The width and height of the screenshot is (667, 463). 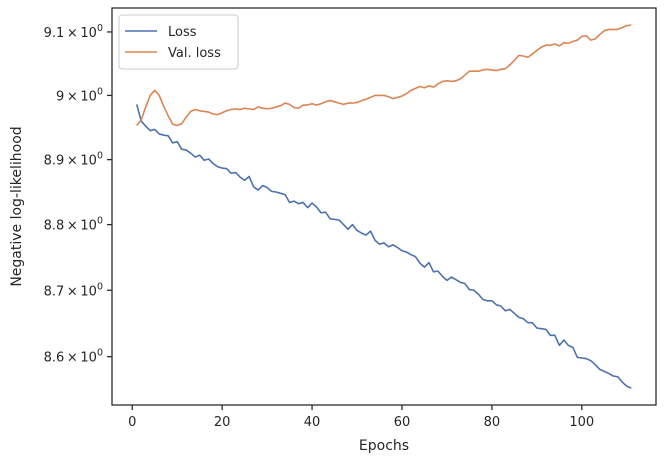 I want to click on x-tick-label: 80, so click(x=492, y=422).